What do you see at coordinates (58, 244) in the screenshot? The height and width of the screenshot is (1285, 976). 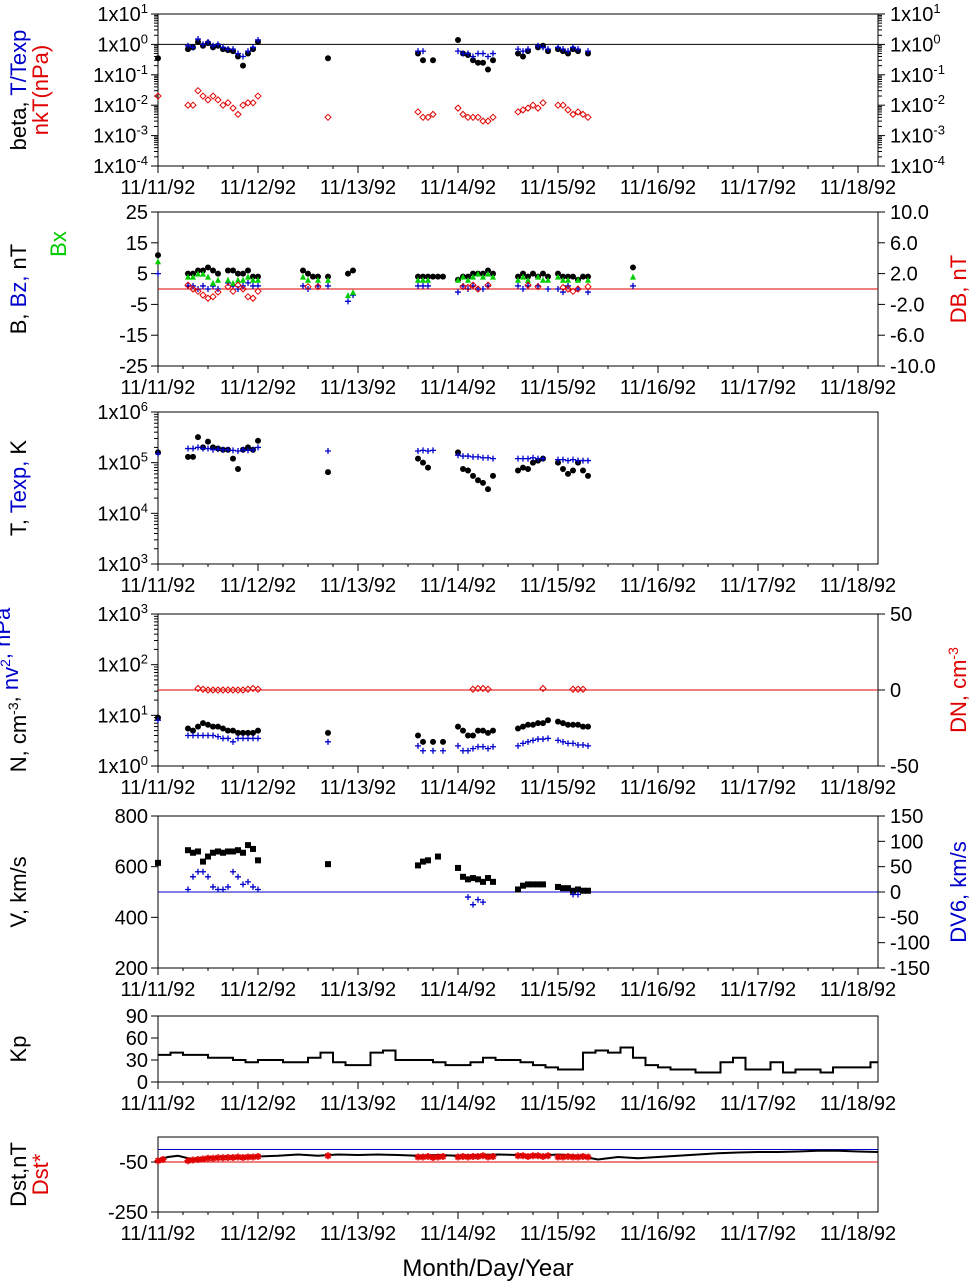 I see `y-axis-label-extra: Bx` at bounding box center [58, 244].